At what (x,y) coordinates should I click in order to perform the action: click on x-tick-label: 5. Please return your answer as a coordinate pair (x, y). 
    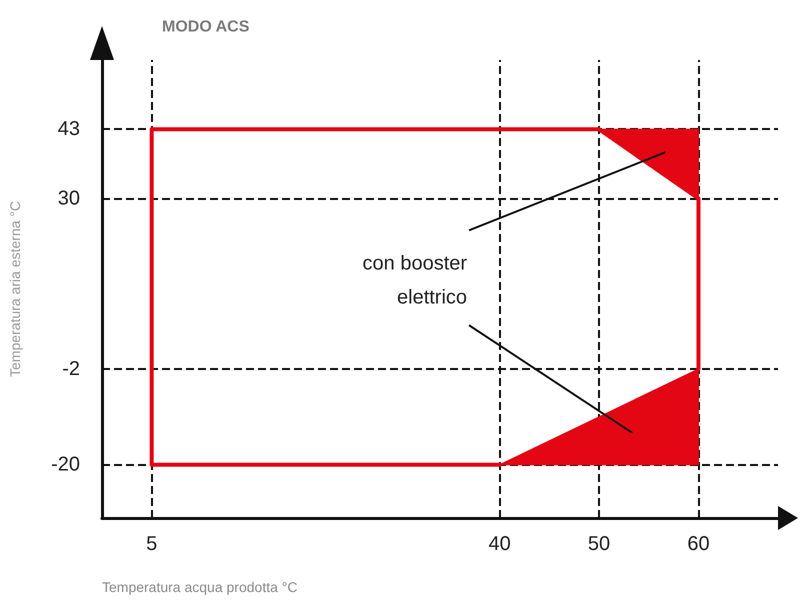
    Looking at the image, I should click on (152, 544).